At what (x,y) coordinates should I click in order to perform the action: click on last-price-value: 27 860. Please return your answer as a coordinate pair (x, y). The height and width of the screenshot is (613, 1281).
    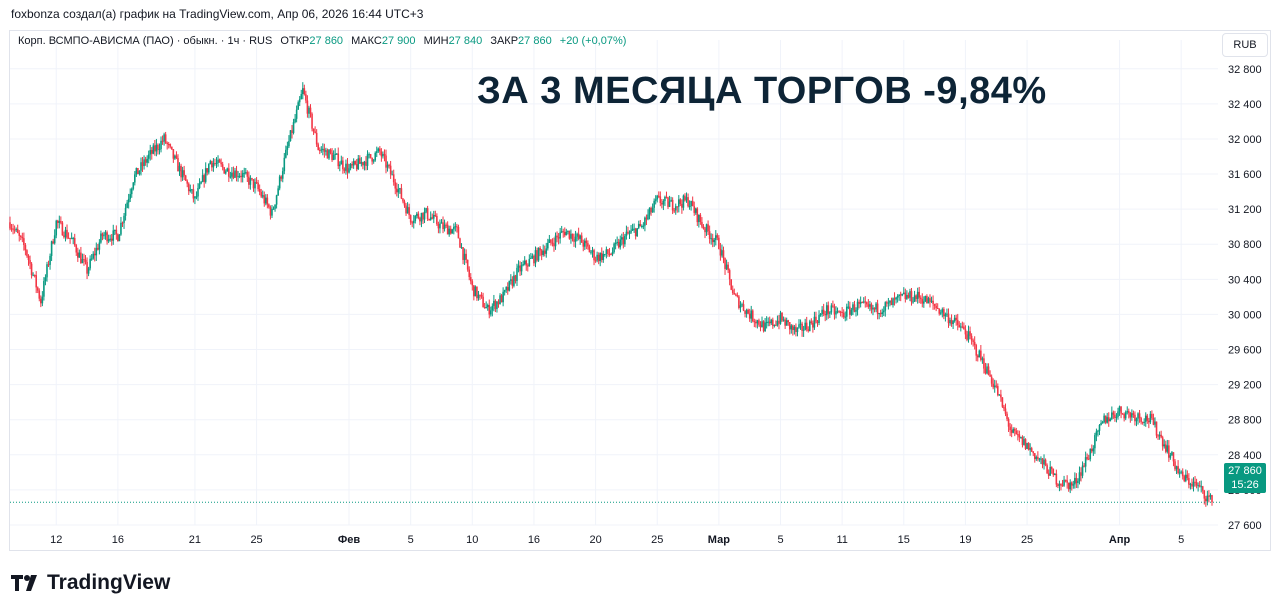
    Looking at the image, I should click on (1245, 471).